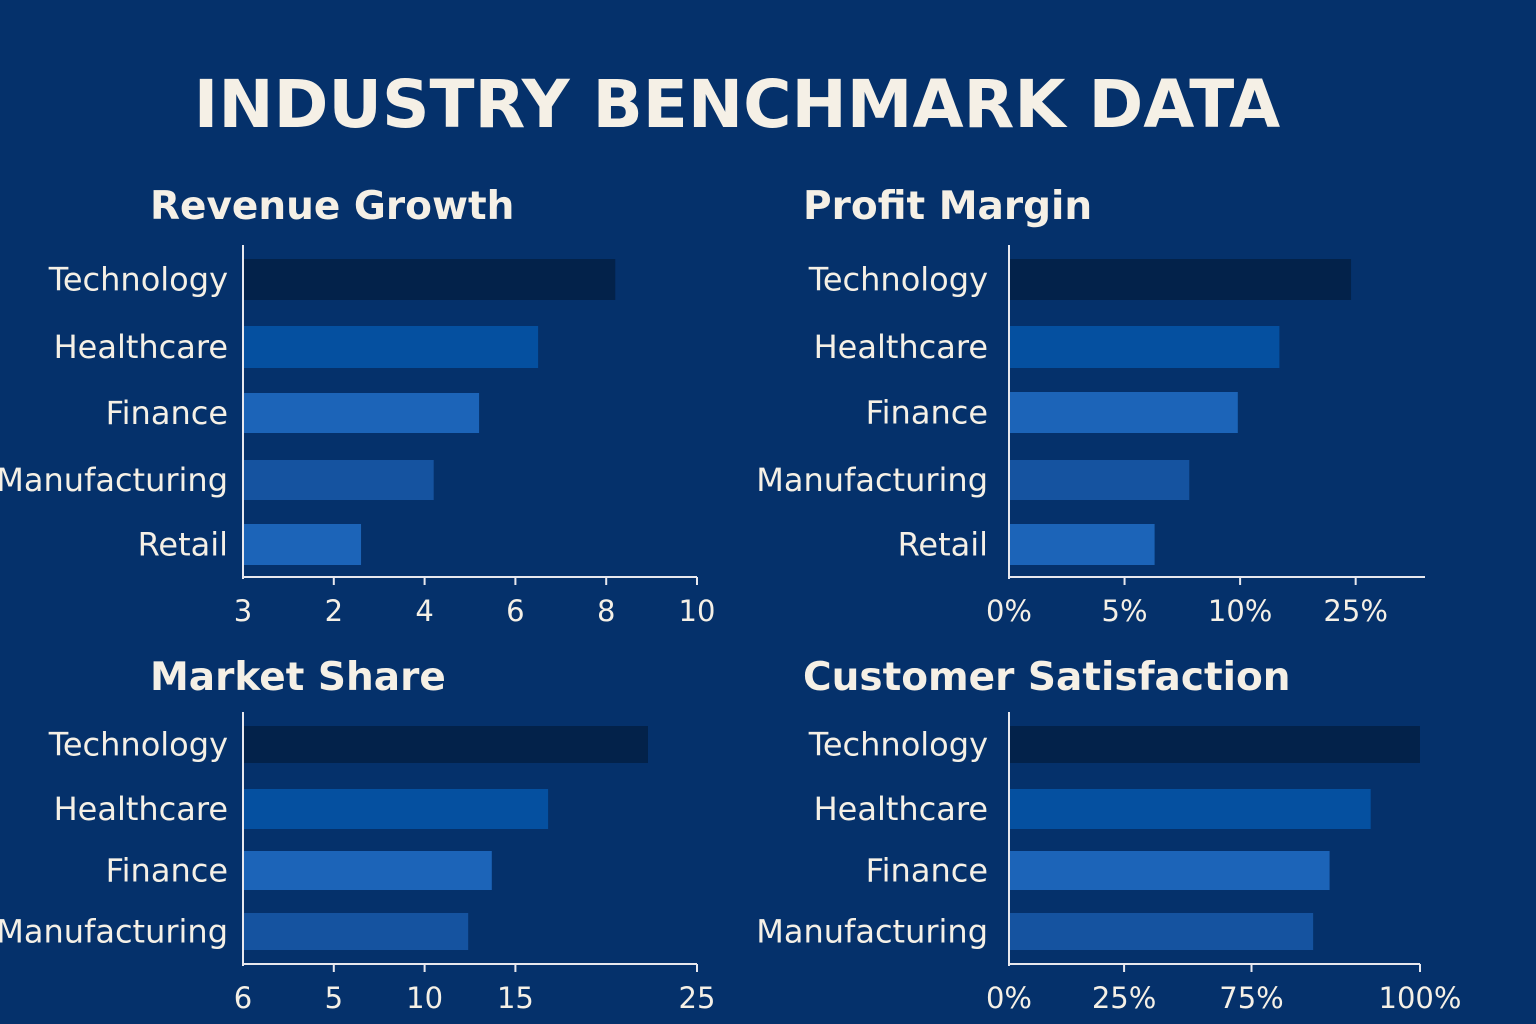 The image size is (1536, 1024). Describe the element at coordinates (334, 998) in the screenshot. I see `x-tick-label: 5` at that location.